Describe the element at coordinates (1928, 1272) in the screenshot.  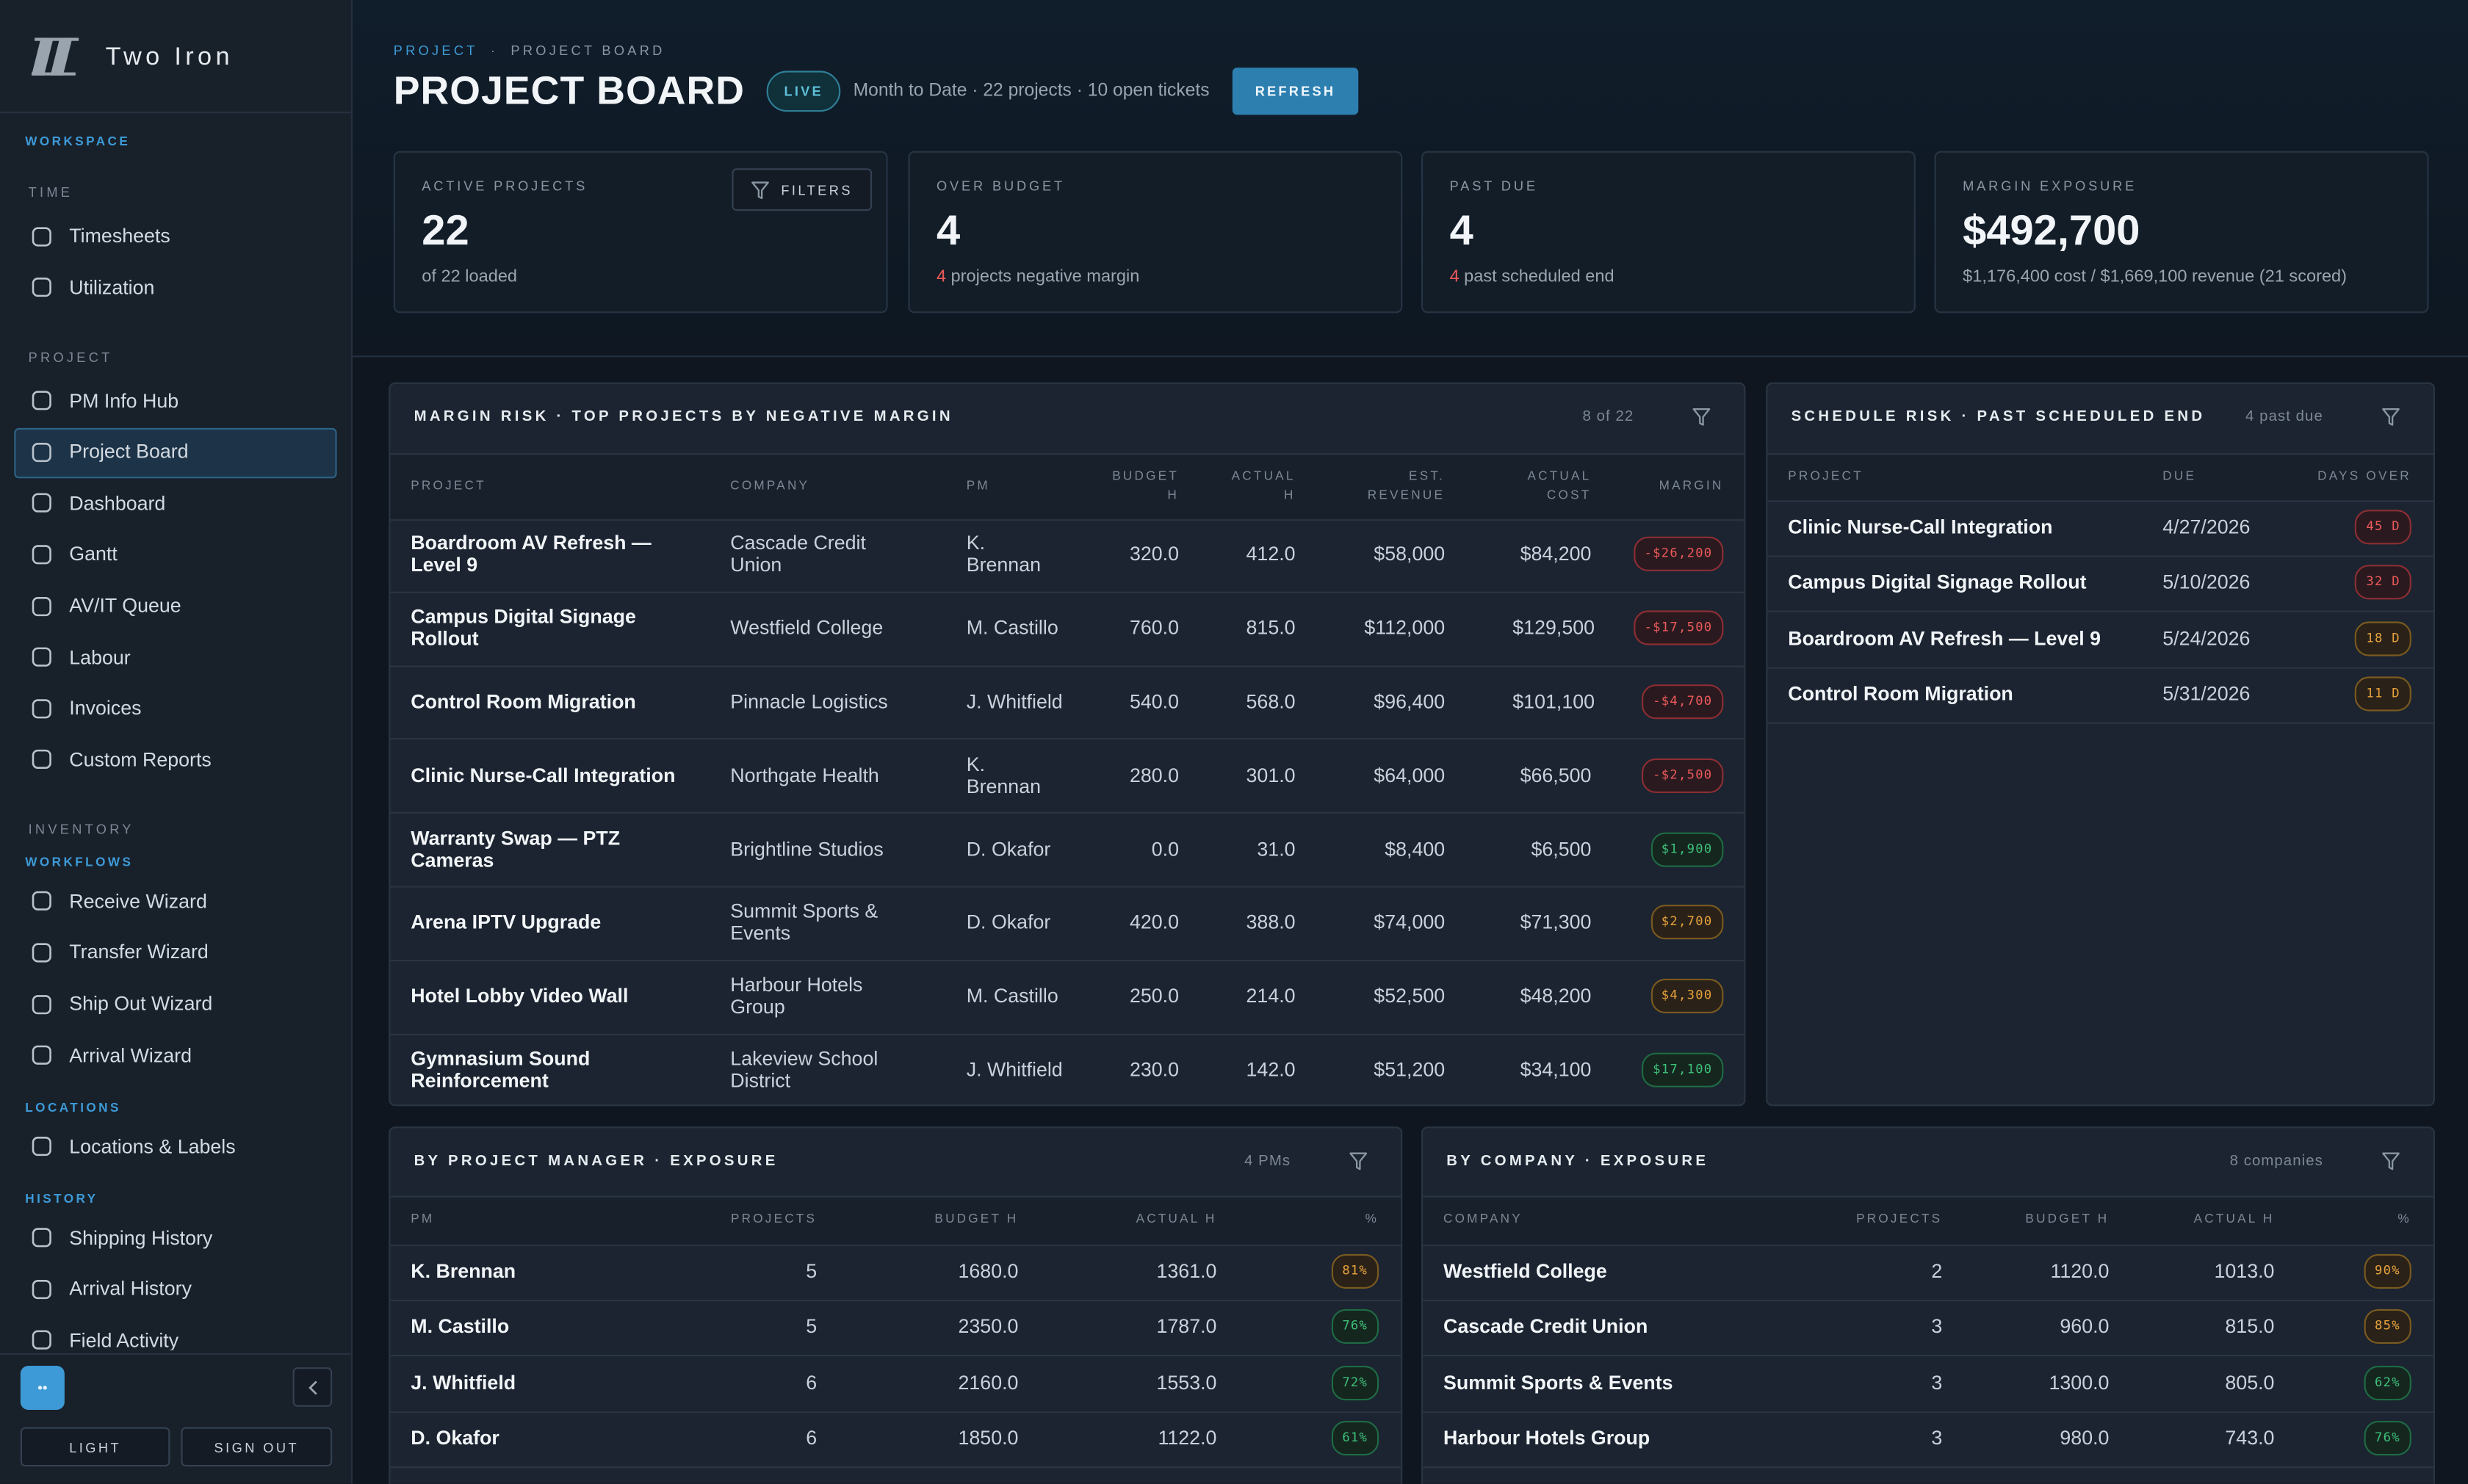
I see `table-row: Westfield College 2 1120.0 1013.0 90%` at that location.